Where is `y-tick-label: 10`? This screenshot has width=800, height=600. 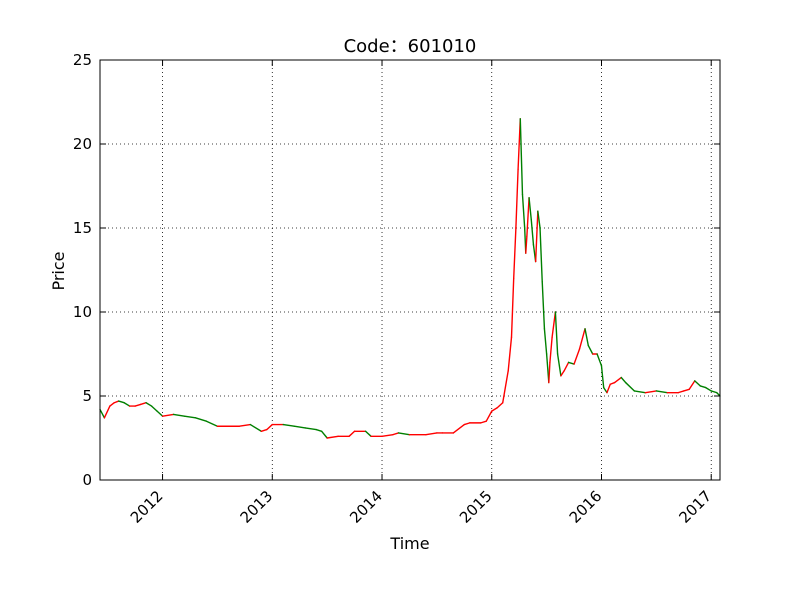
y-tick-label: 10 is located at coordinates (82, 312).